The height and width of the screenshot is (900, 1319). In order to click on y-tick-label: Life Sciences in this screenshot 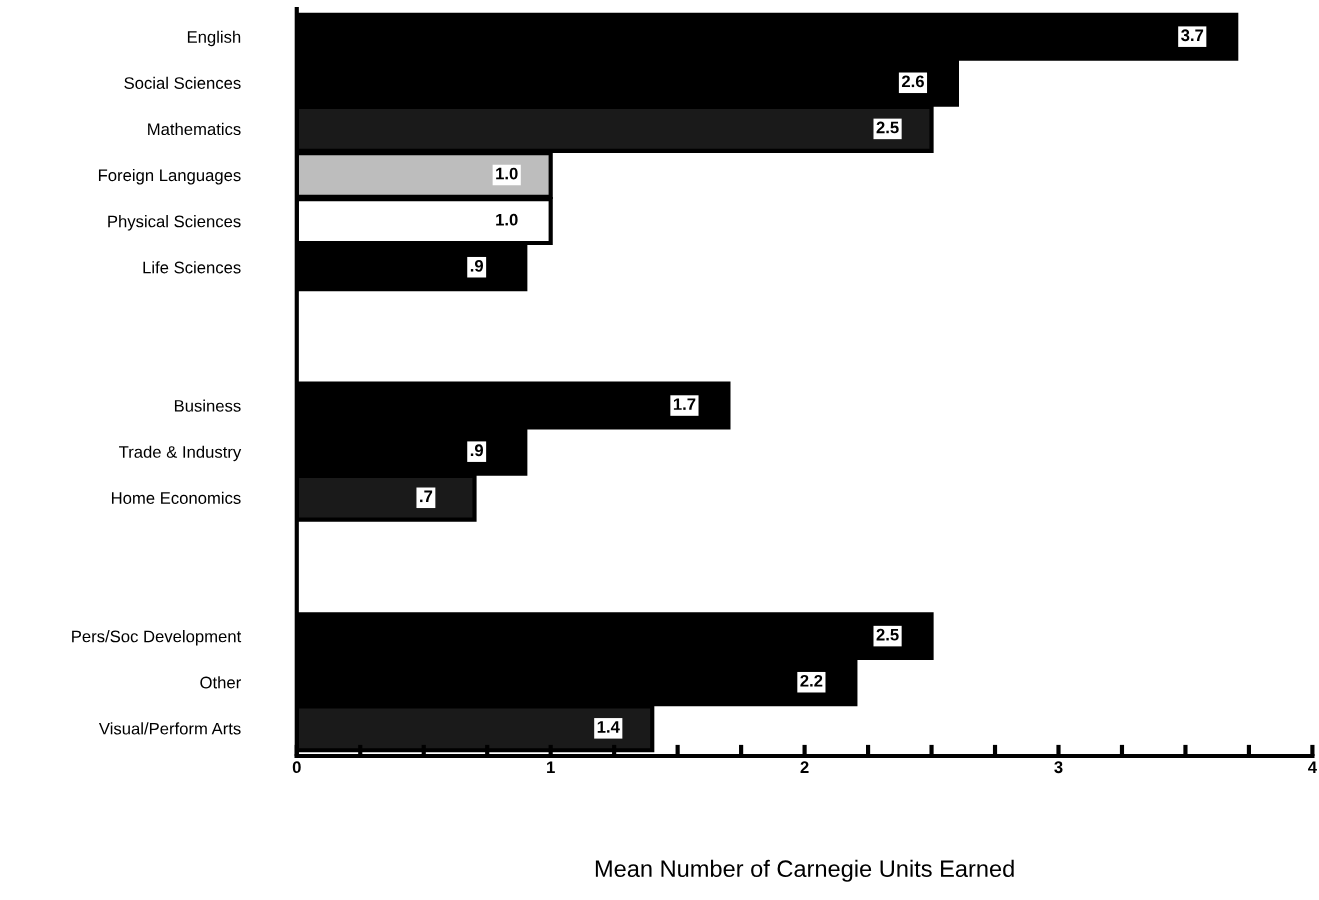, I will do `click(192, 267)`.